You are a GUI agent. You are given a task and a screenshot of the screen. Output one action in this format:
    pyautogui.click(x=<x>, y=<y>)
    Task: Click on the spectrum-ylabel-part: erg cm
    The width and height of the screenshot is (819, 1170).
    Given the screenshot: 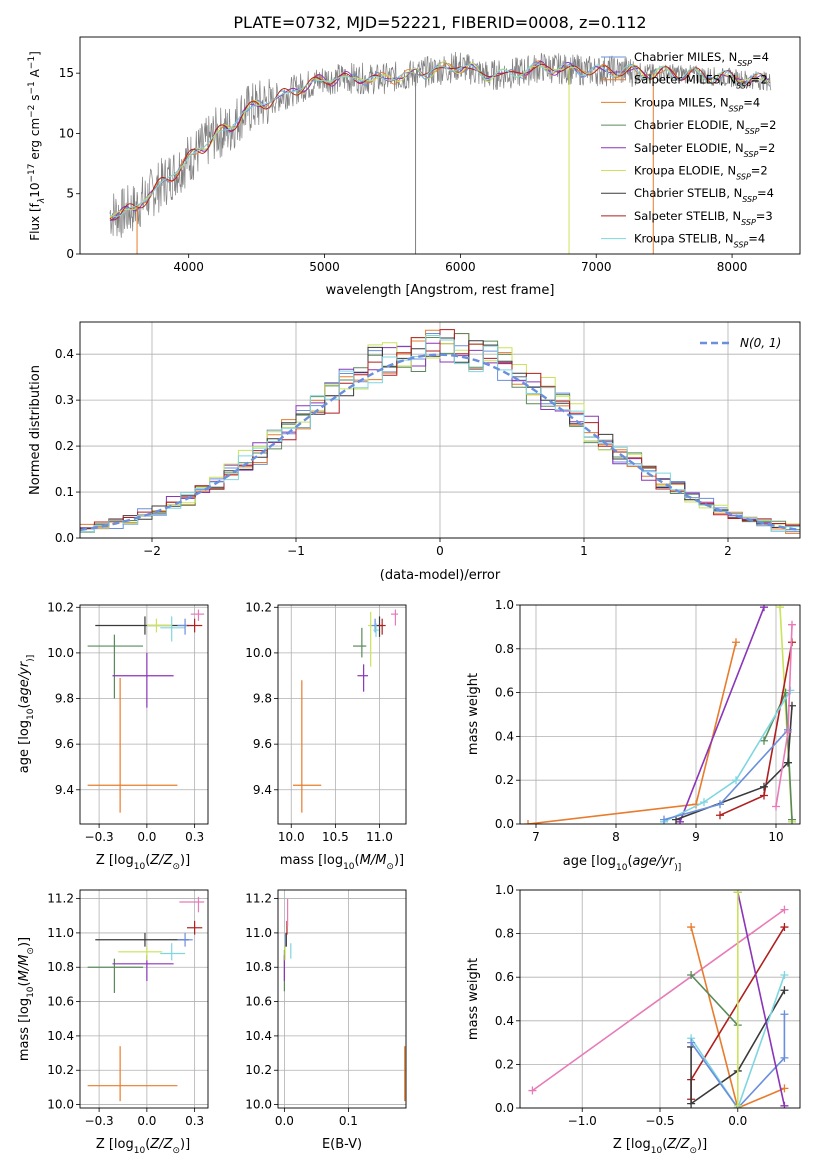 What is the action you would take?
    pyautogui.click(x=35, y=141)
    